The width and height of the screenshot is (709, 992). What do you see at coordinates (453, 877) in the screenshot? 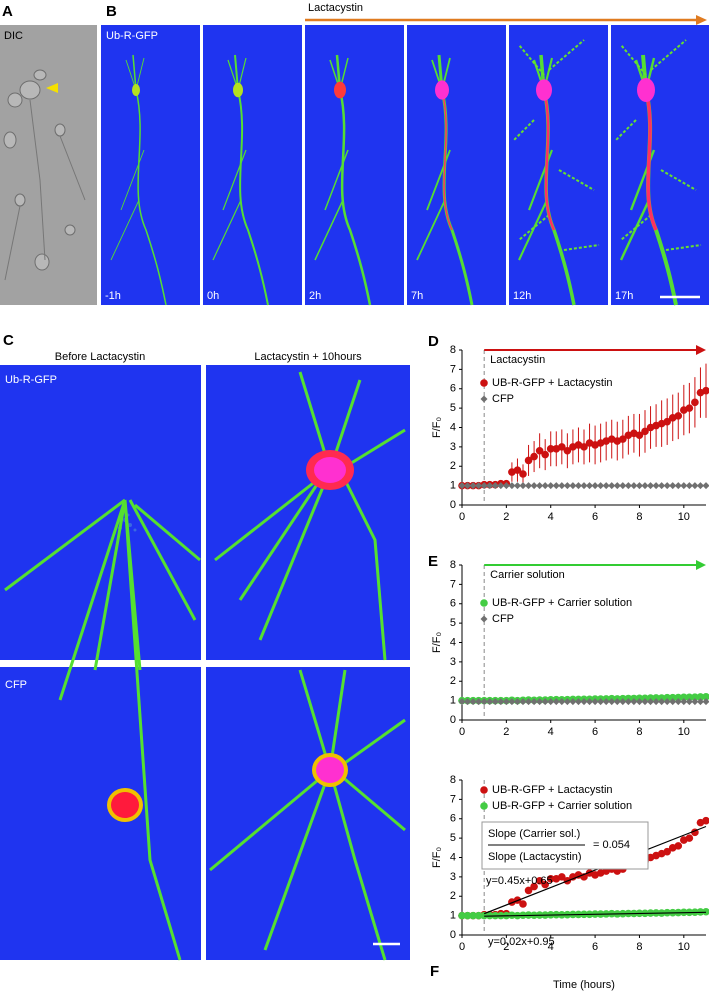
I see `y-tick-label: 3` at bounding box center [453, 877].